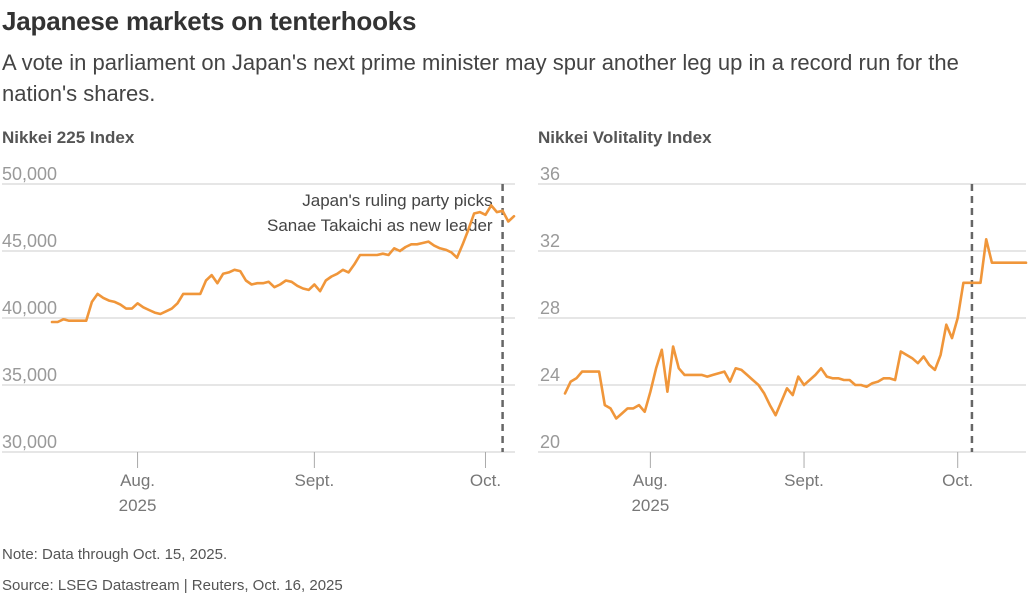 This screenshot has height=600, width=1028. What do you see at coordinates (29, 308) in the screenshot?
I see `nikkei-y-tick-label: 40,000` at bounding box center [29, 308].